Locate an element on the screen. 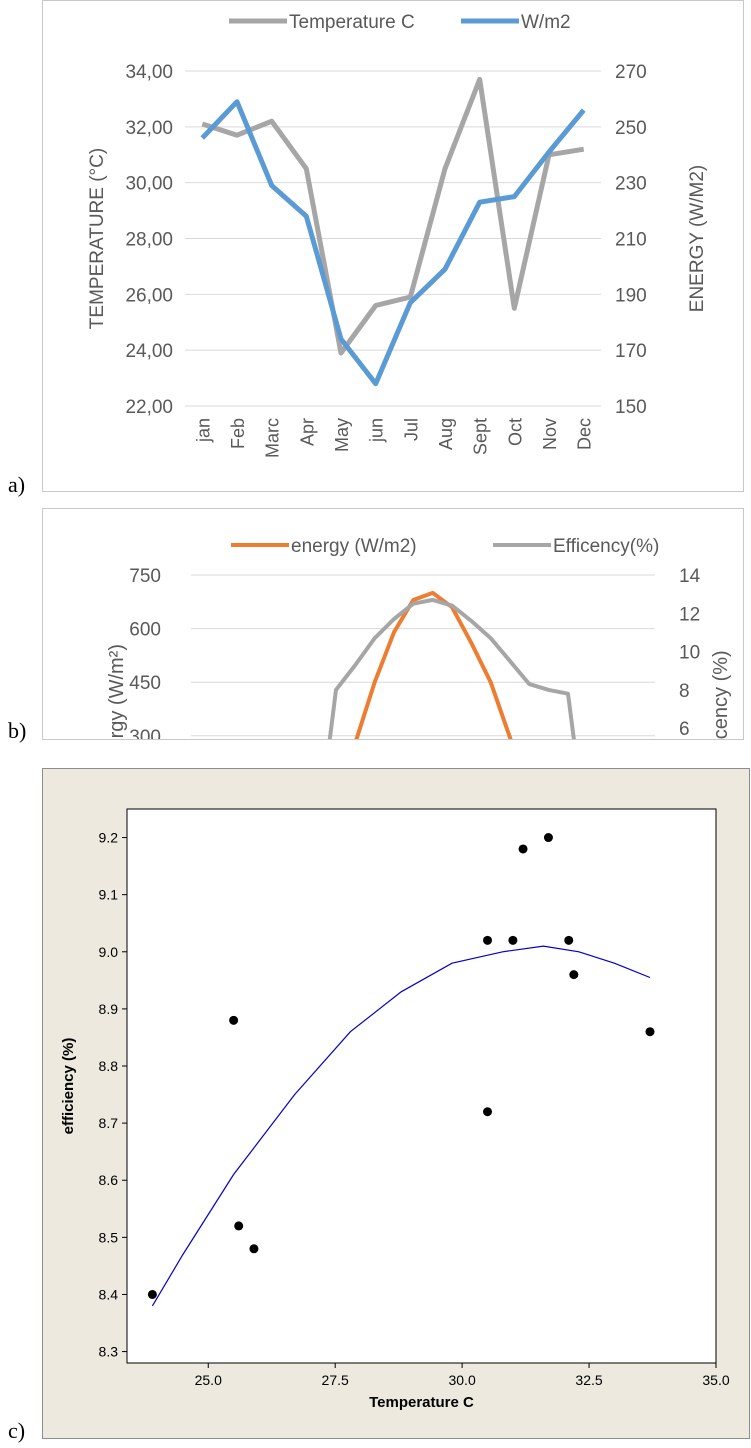  y-tick-label: 34,00 is located at coordinates (149, 72).